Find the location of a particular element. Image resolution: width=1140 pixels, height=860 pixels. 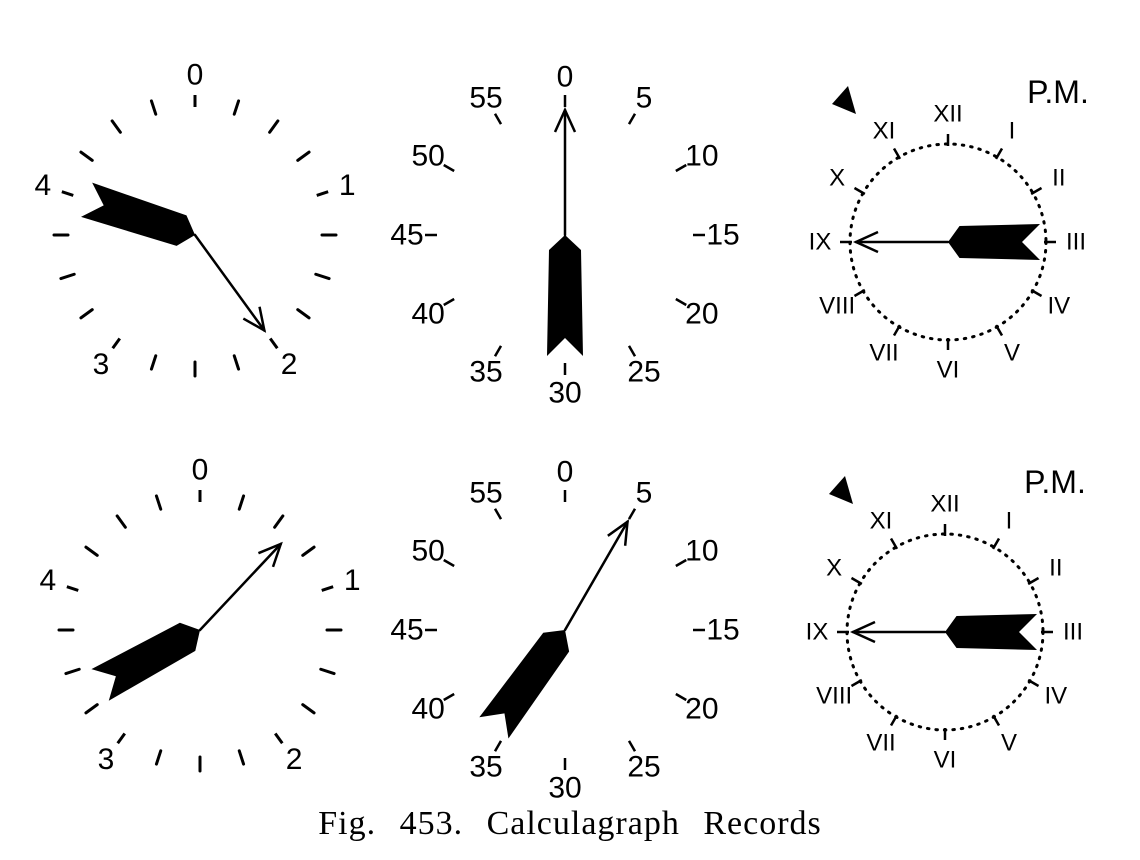

minute-label: 30 is located at coordinates (564, 788).